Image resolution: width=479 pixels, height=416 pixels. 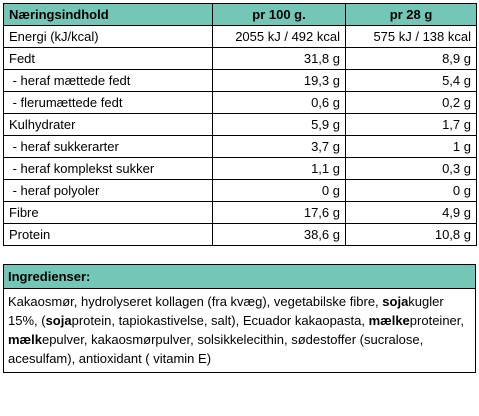 I want to click on ingredient-segment: proteiner,, so click(x=436, y=320).